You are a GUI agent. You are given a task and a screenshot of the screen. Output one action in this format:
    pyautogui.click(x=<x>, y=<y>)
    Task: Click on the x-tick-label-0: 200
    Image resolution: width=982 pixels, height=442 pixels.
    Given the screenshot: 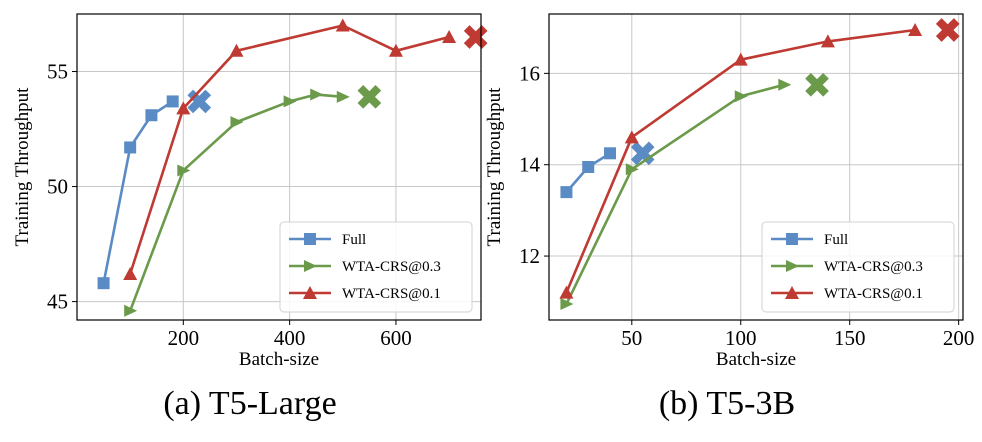 What is the action you would take?
    pyautogui.click(x=184, y=338)
    